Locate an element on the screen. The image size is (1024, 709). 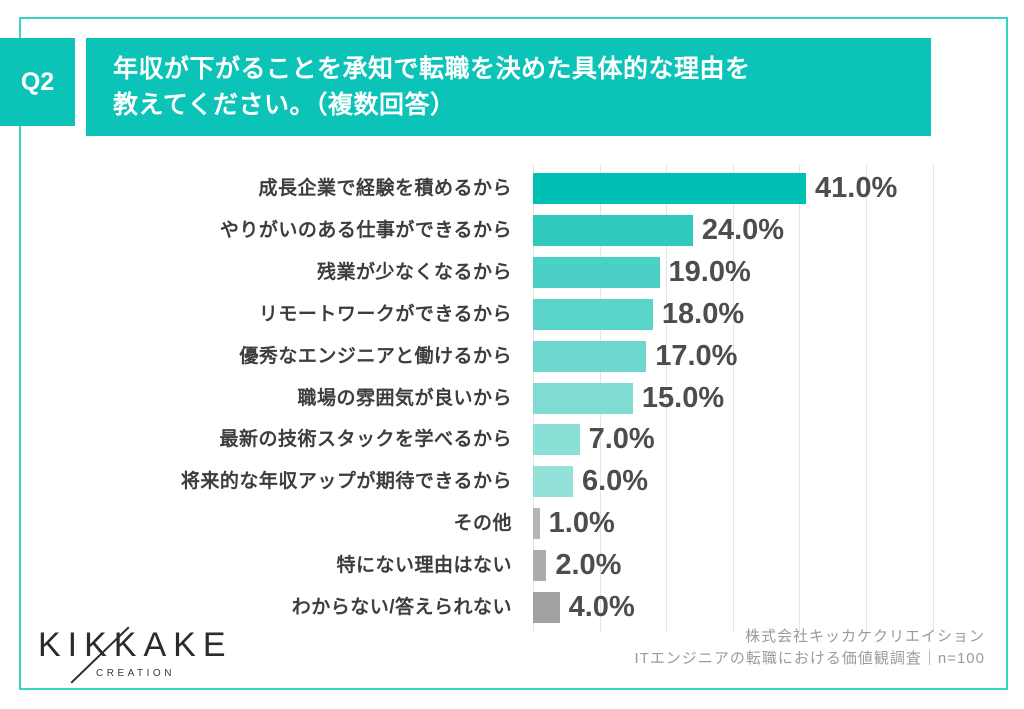
value-label: 24.0% is located at coordinates (743, 229).